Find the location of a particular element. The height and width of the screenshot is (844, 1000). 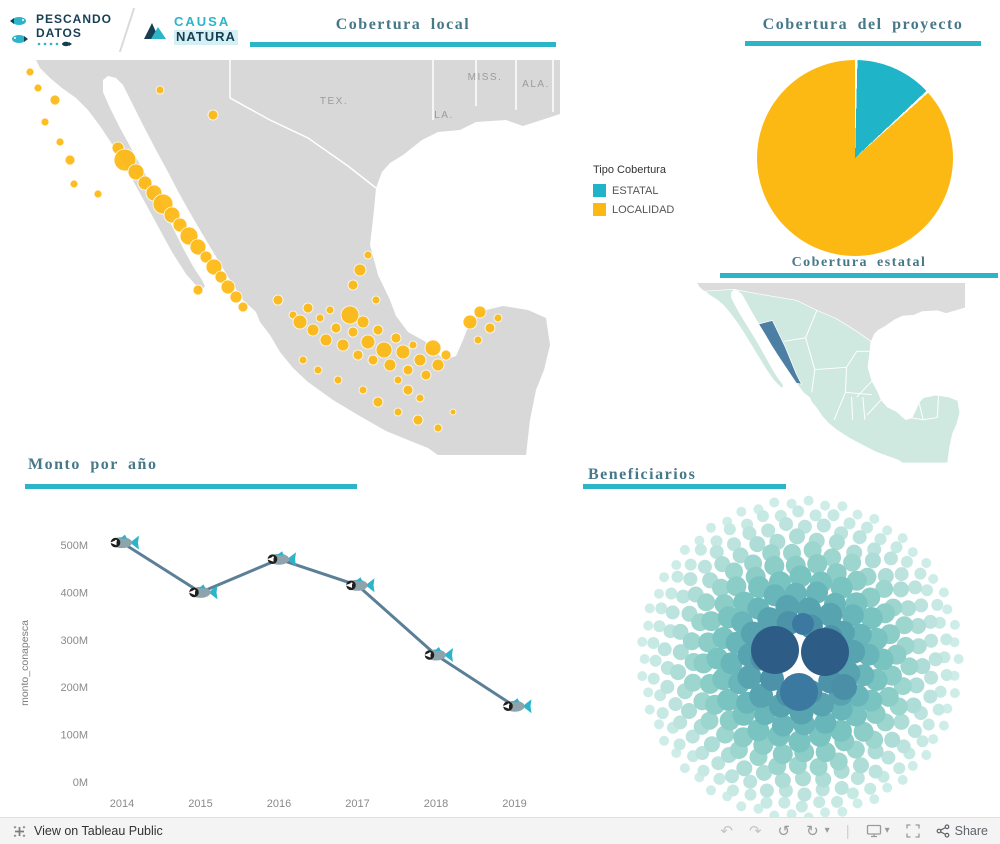

revert-button: ↺ is located at coordinates (784, 831).